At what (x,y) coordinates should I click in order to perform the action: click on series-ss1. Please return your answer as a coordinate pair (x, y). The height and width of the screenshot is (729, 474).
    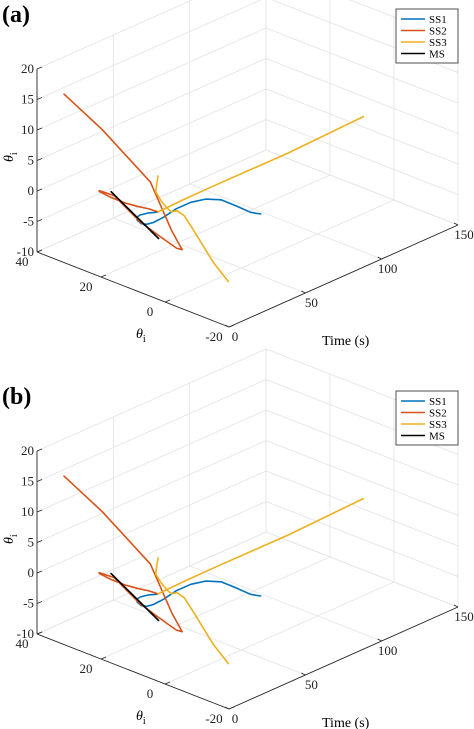
    Looking at the image, I should click on (198, 212).